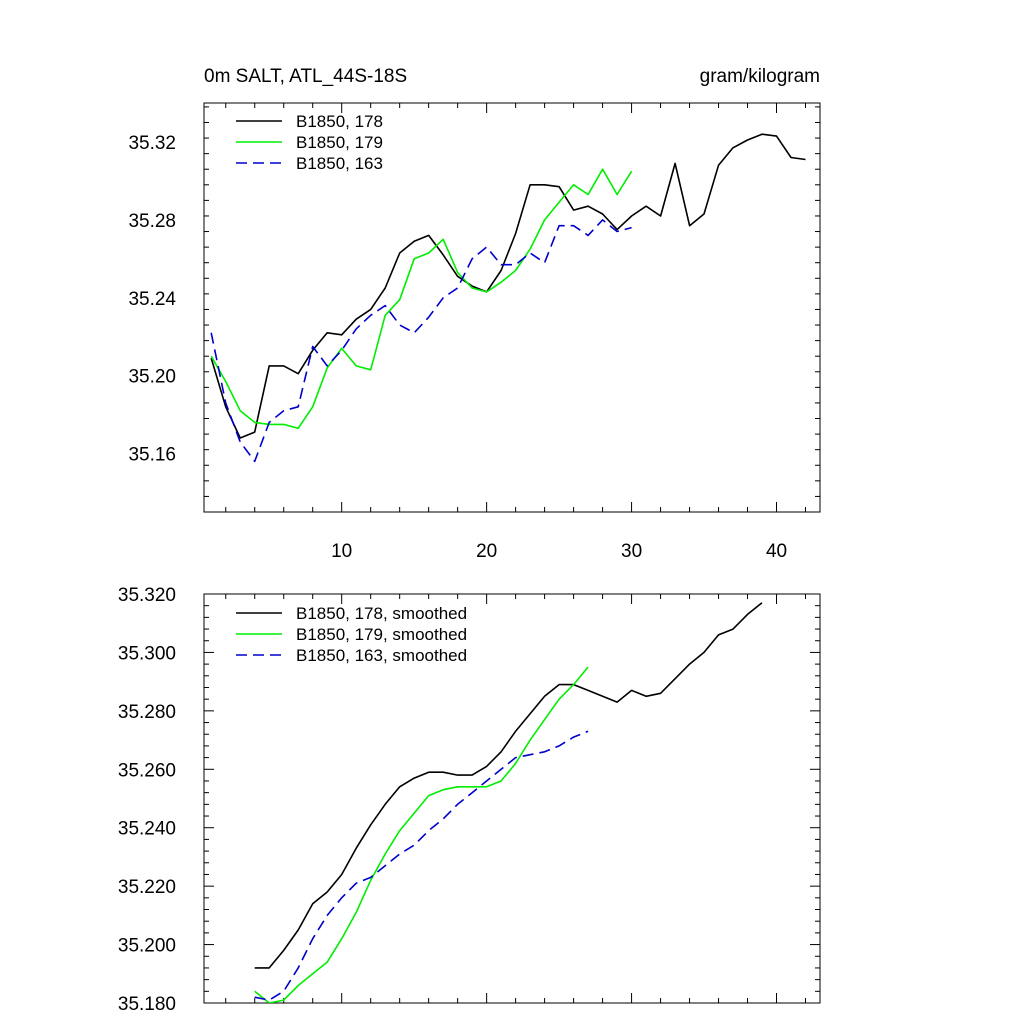  I want to click on bottom-legend-label: B1850, 178, smoothed, so click(381, 613).